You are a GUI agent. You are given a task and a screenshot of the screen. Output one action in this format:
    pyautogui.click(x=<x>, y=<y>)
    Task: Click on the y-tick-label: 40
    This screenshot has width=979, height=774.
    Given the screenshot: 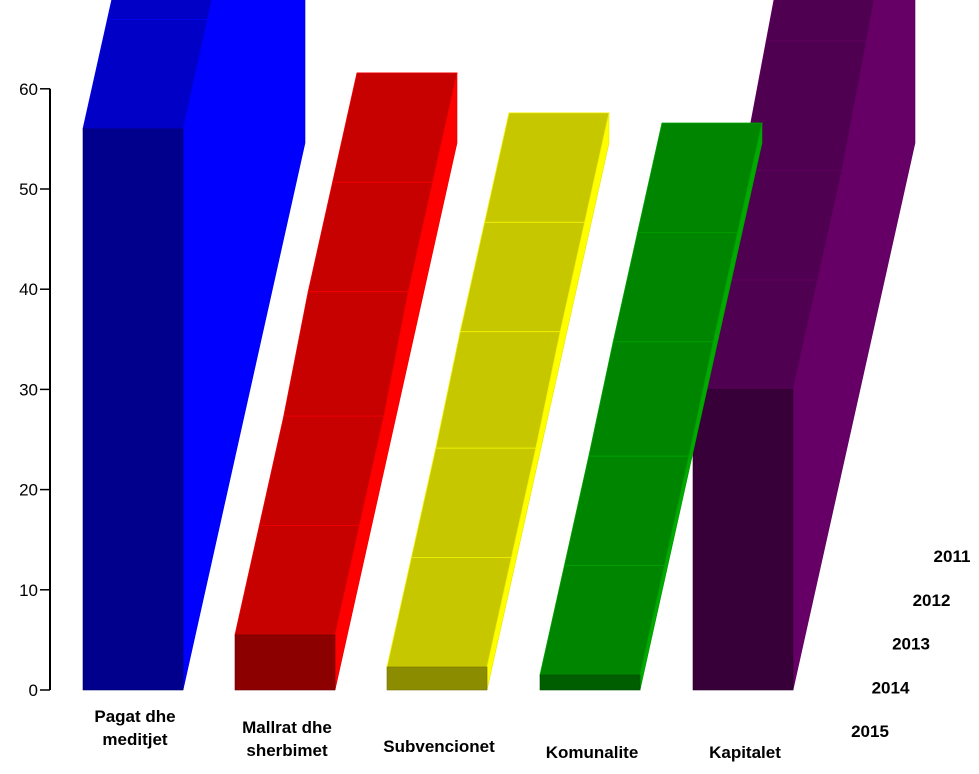 What is the action you would take?
    pyautogui.click(x=28, y=289)
    